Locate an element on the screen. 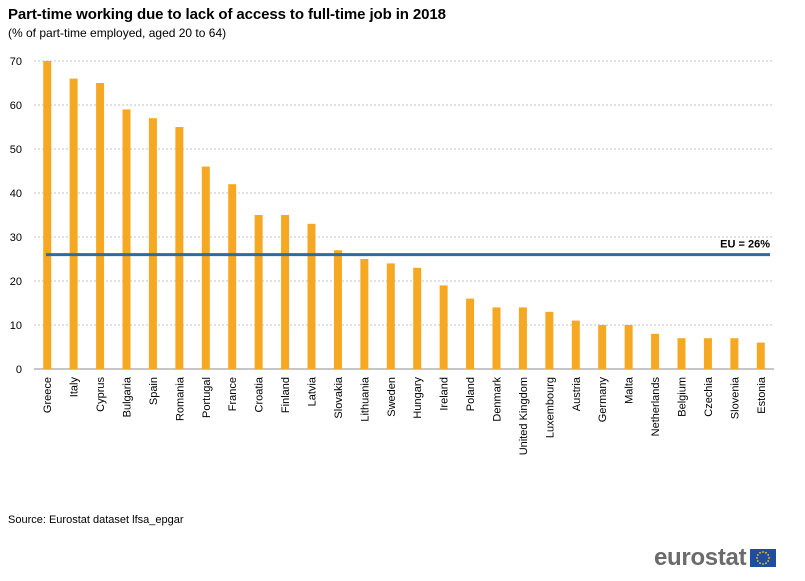  y-tick-label: 70 is located at coordinates (16, 62).